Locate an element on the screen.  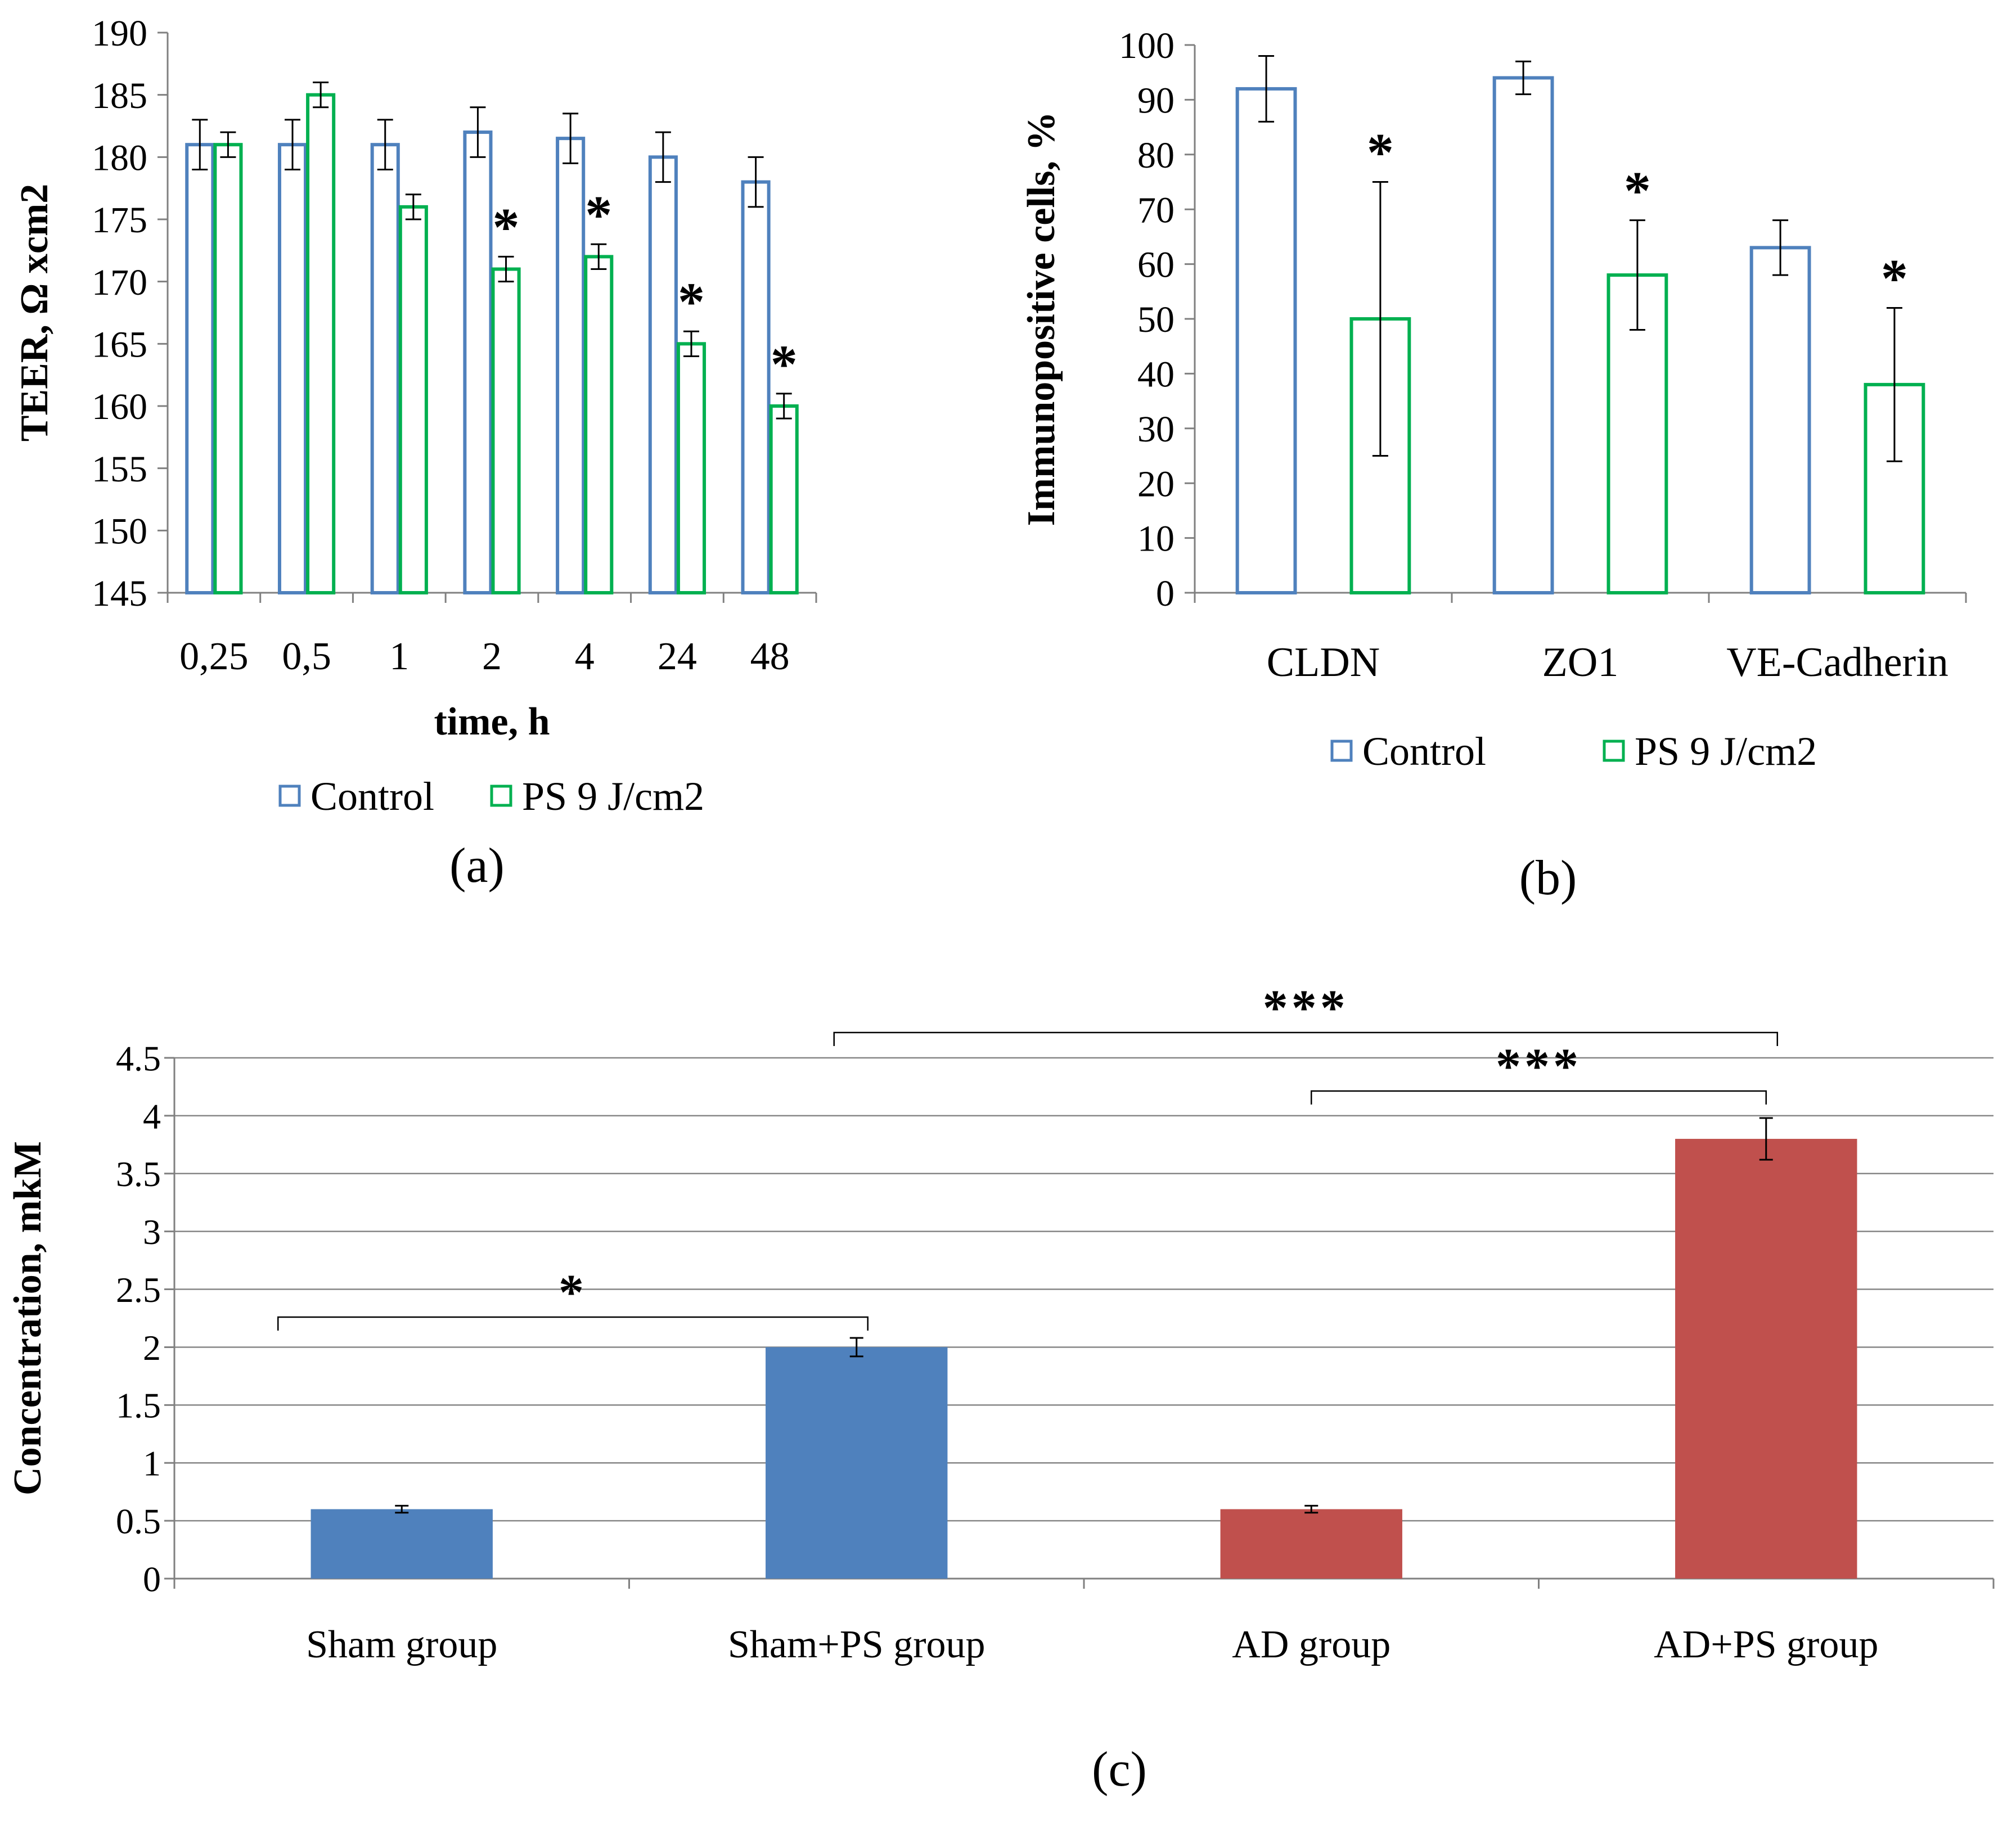
significance-bracket: *** is located at coordinates (1305, 1013).